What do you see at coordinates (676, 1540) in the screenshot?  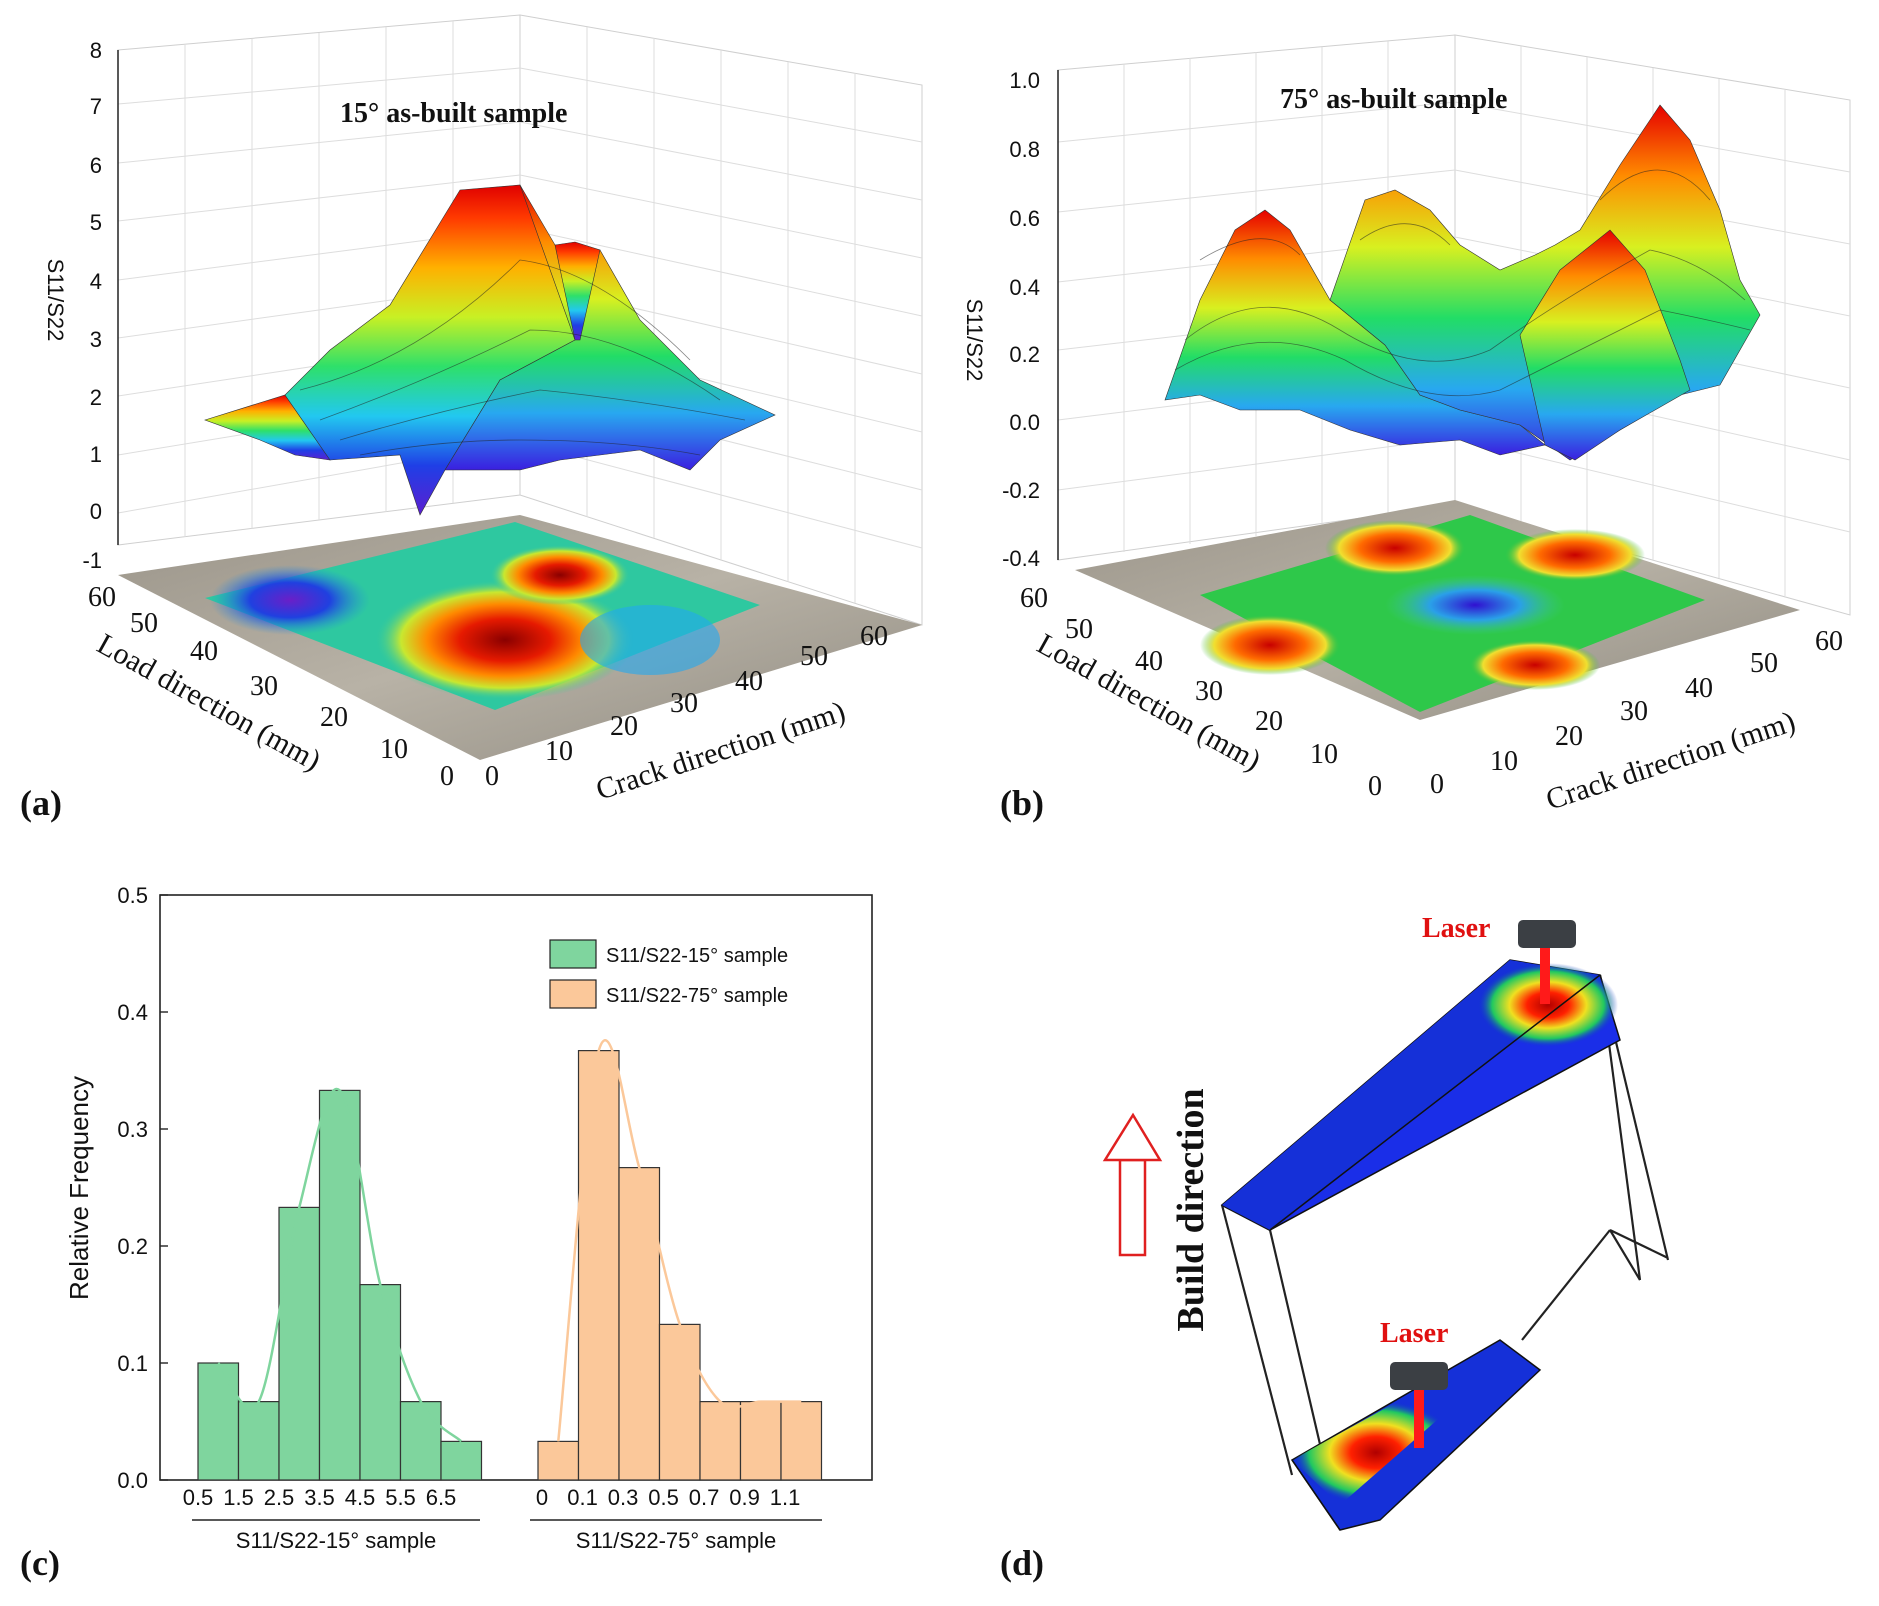 I see `c-group2-label: S11/S22-75° sample` at bounding box center [676, 1540].